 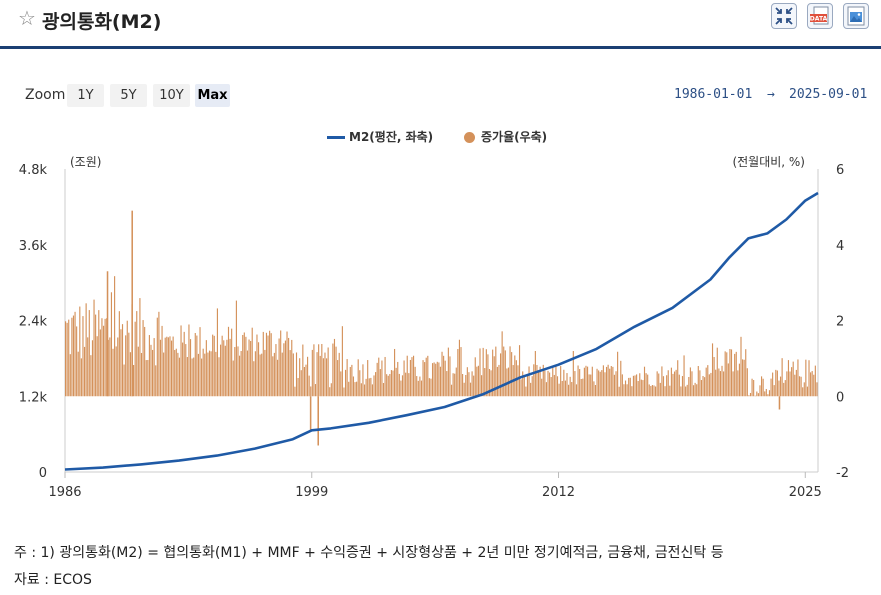 I want to click on image-download-icon, so click(x=856, y=16).